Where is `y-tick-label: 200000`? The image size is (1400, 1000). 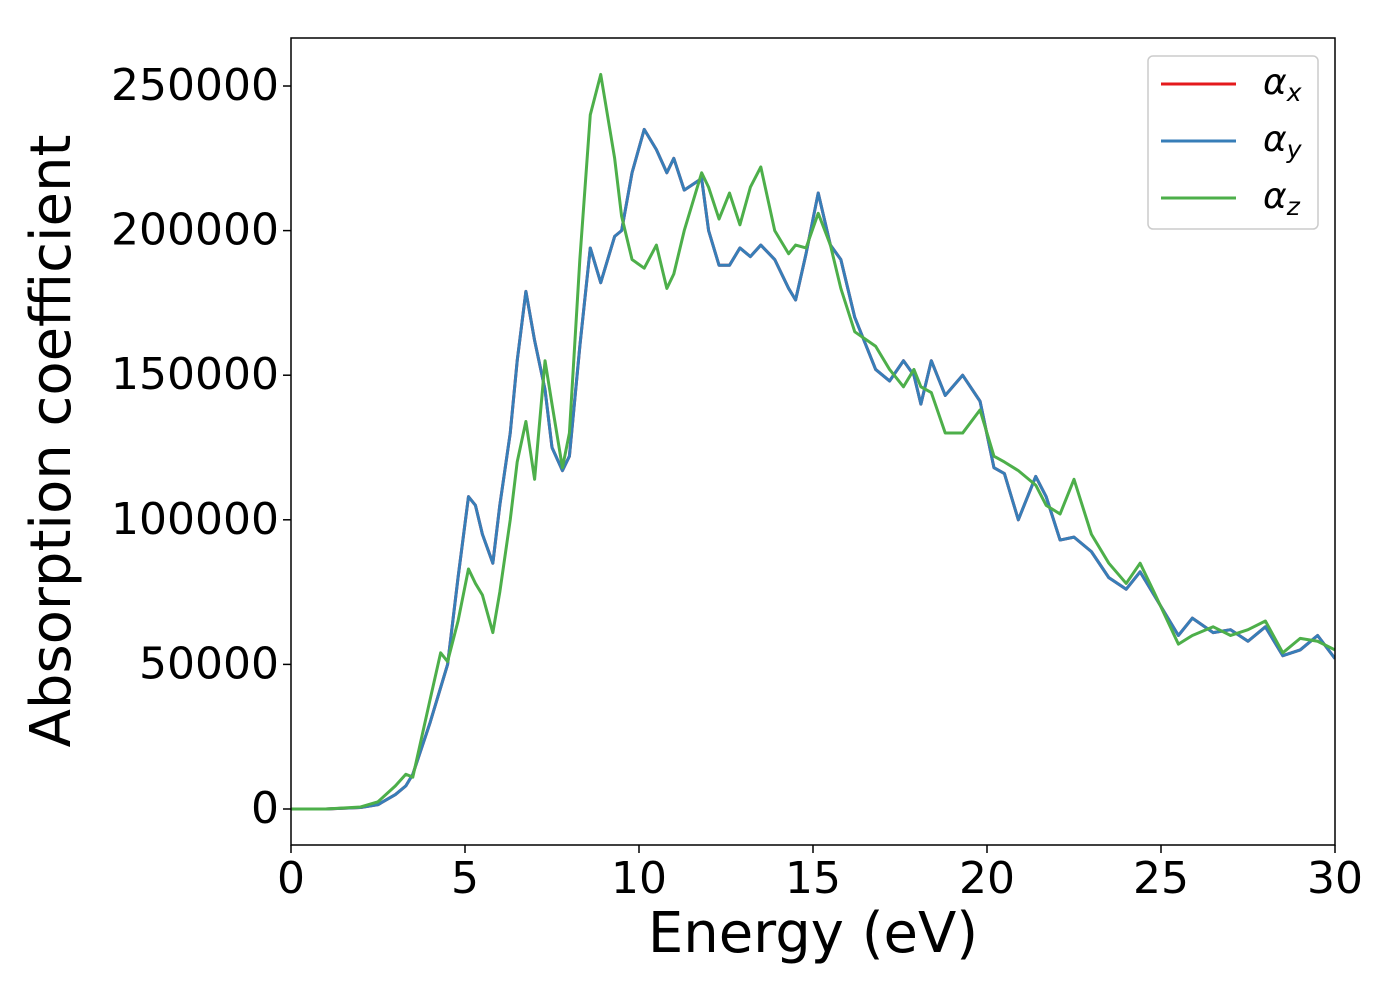 y-tick-label: 200000 is located at coordinates (195, 230).